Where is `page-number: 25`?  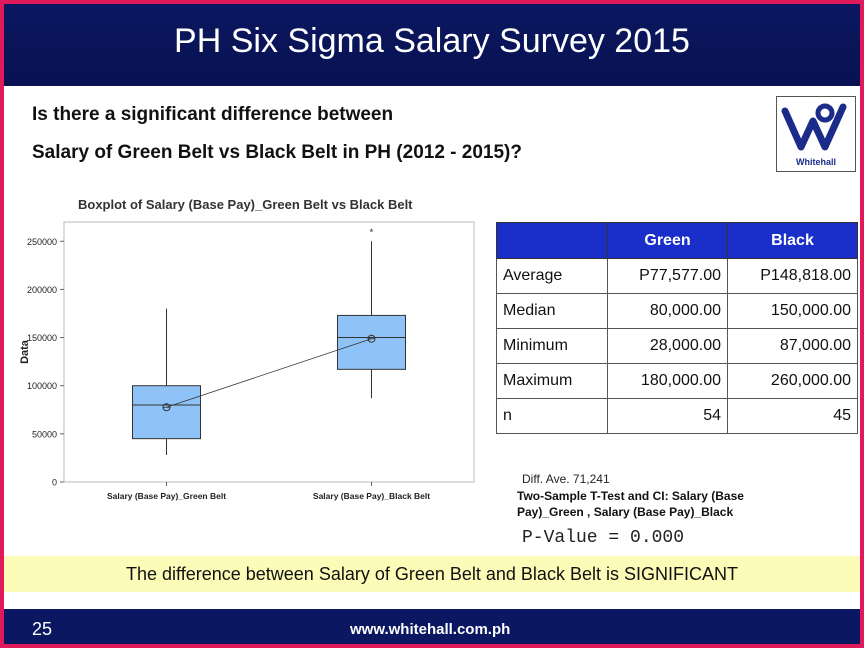
page-number: 25 is located at coordinates (42, 629).